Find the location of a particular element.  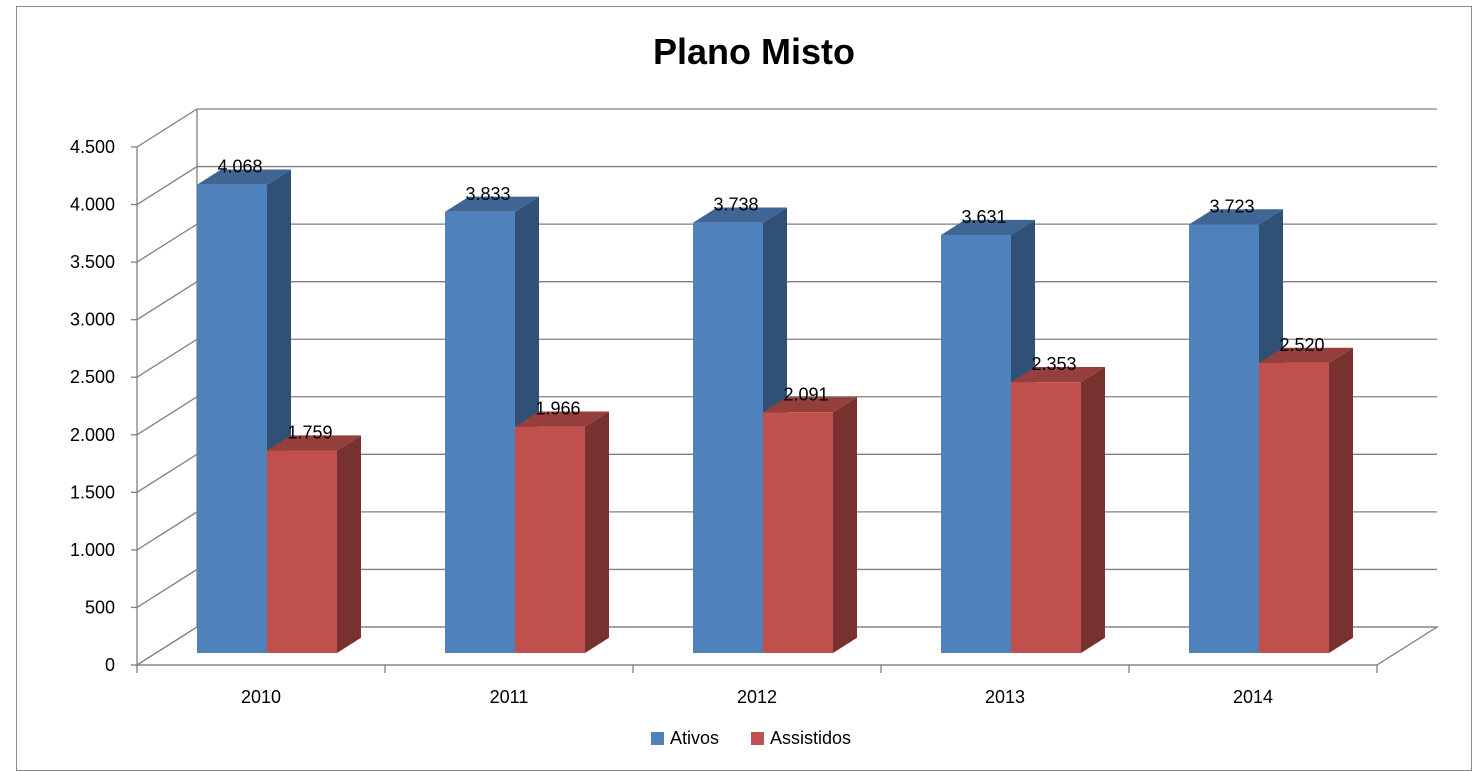

bar-ativos-2010 is located at coordinates (244, 411).